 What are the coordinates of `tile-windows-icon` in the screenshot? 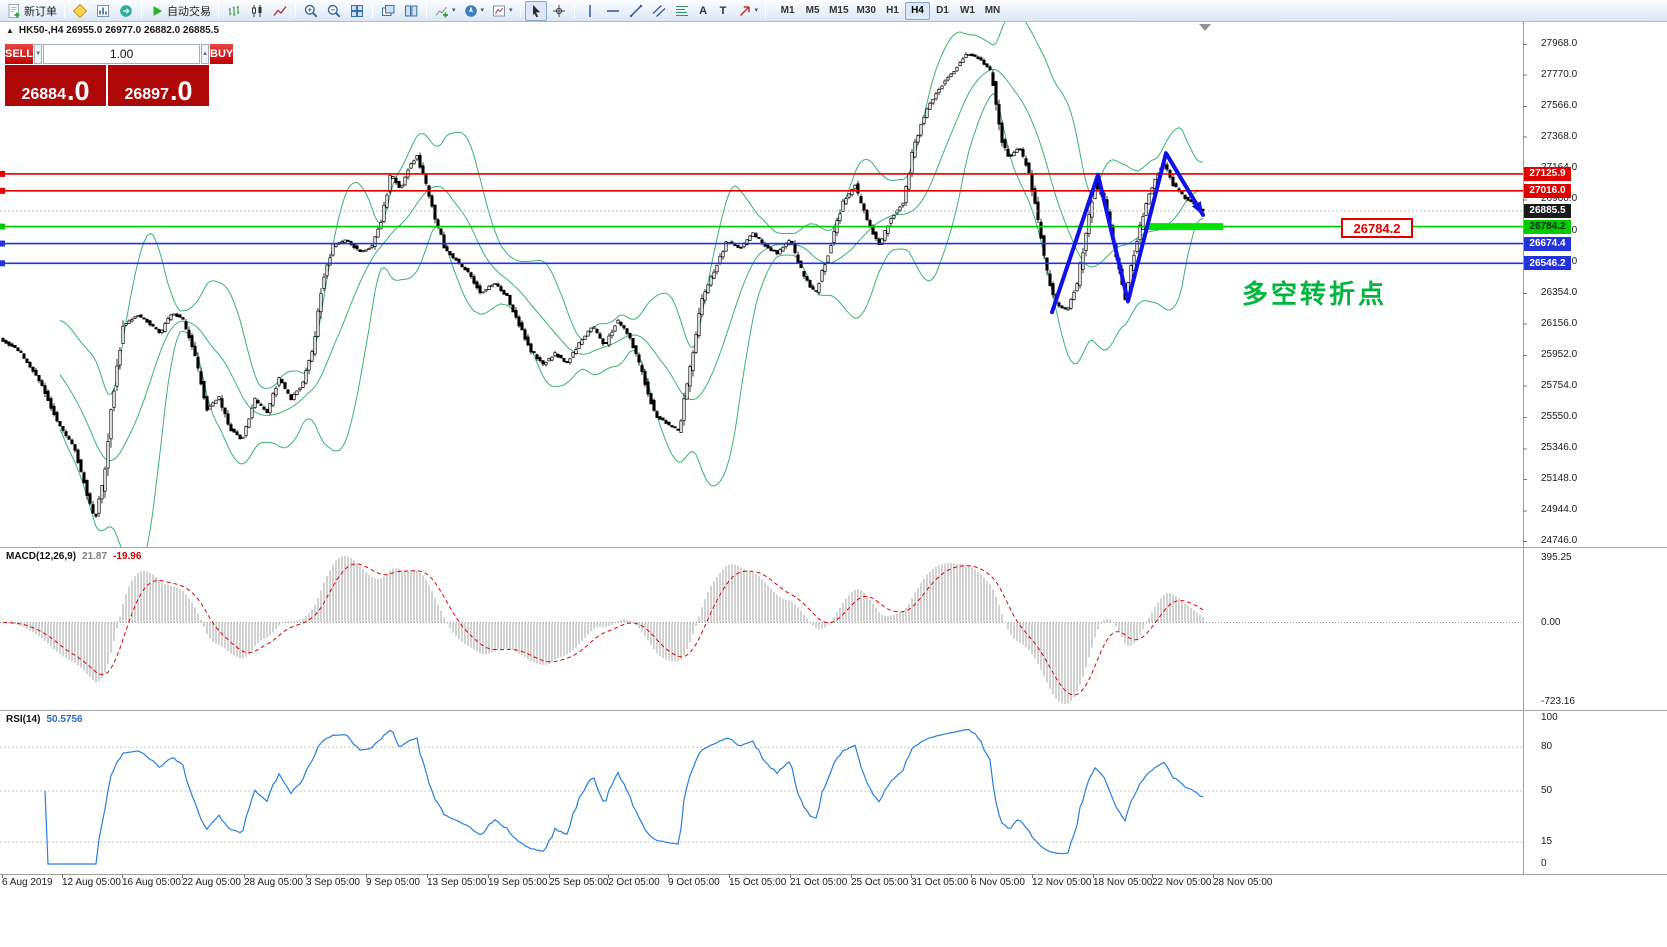 It's located at (357, 11).